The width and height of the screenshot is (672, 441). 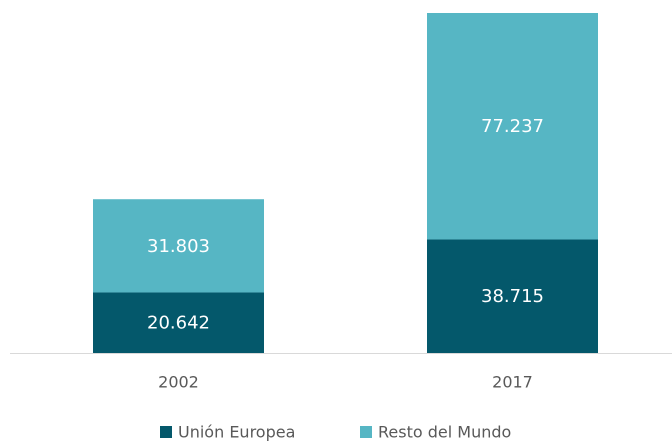 What do you see at coordinates (236, 432) in the screenshot?
I see `legend-label: Unión Europea` at bounding box center [236, 432].